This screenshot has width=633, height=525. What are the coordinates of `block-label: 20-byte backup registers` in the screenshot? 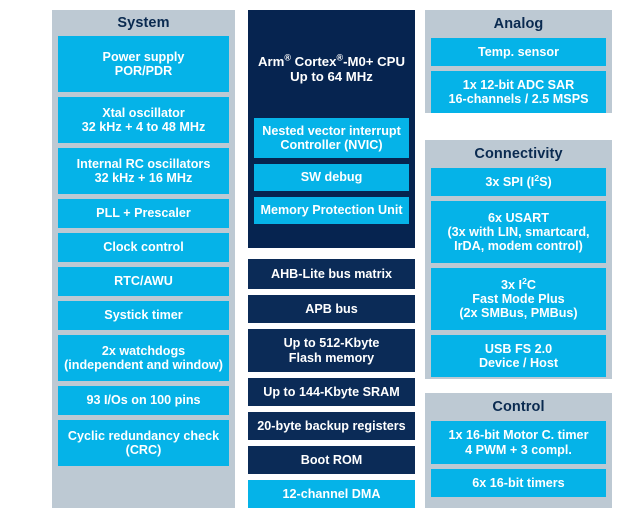 It's located at (331, 426).